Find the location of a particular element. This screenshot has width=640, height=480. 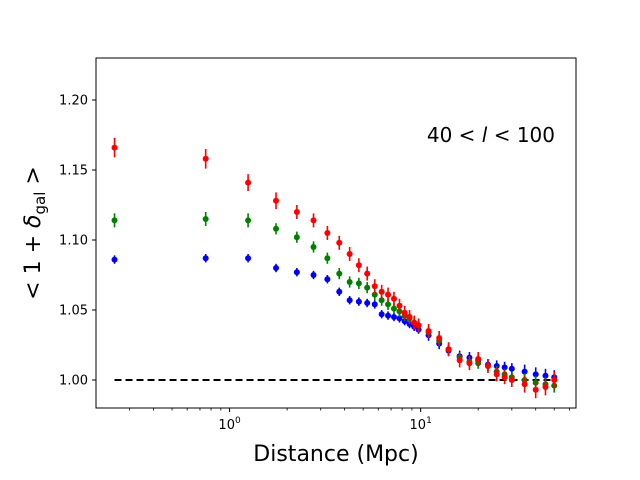

y-axis-ticks: 1.00 1.05 1.10 1.15 1.20 is located at coordinates (77, 241).